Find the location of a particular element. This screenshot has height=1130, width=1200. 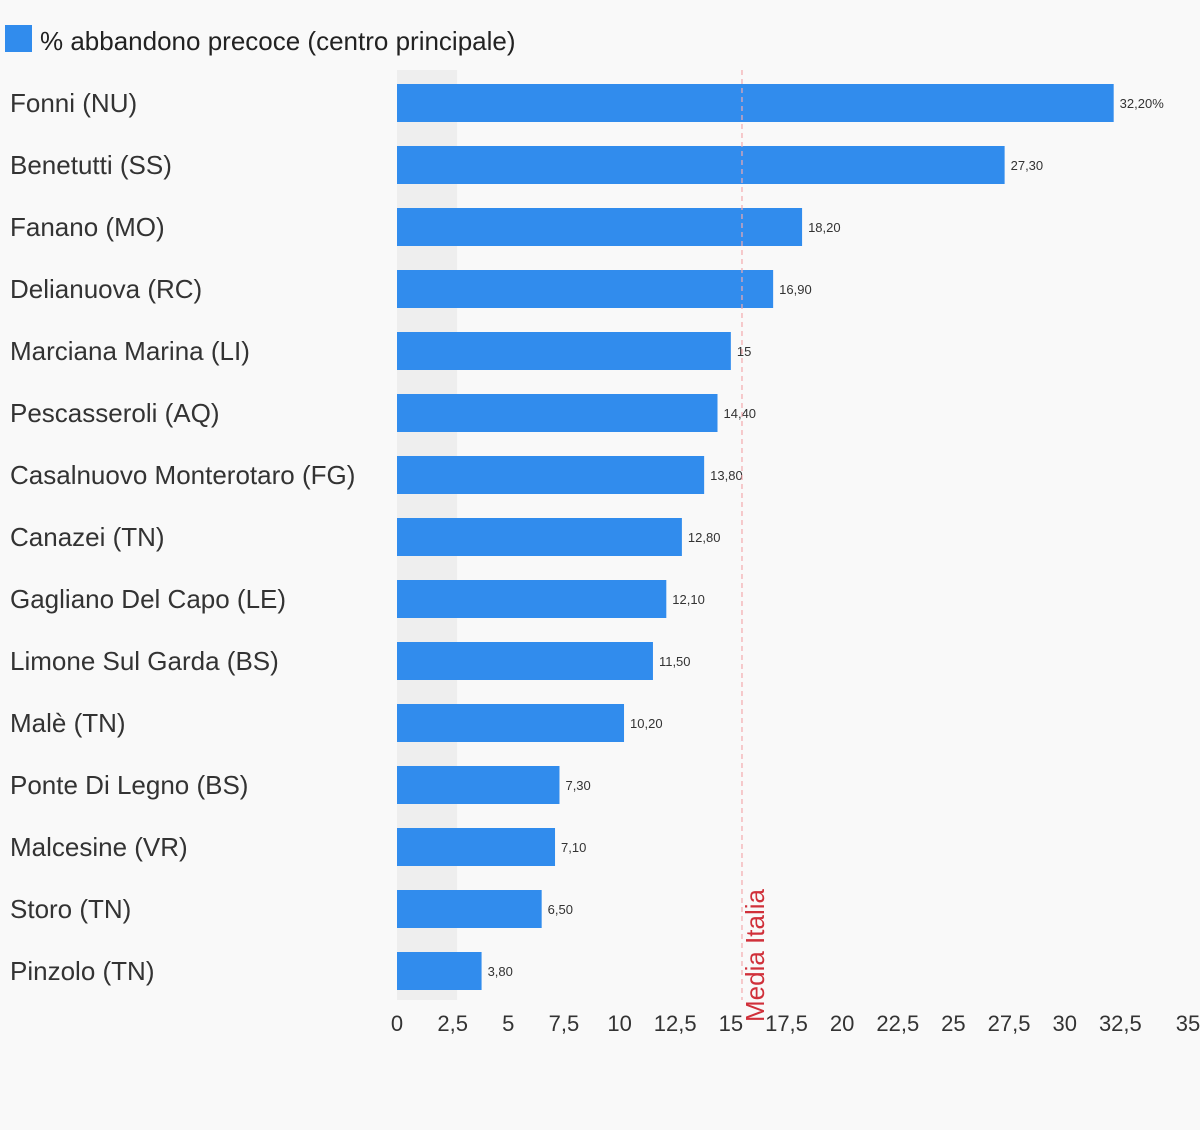

category-label: Ponte Di Legno (BS) is located at coordinates (129, 785).